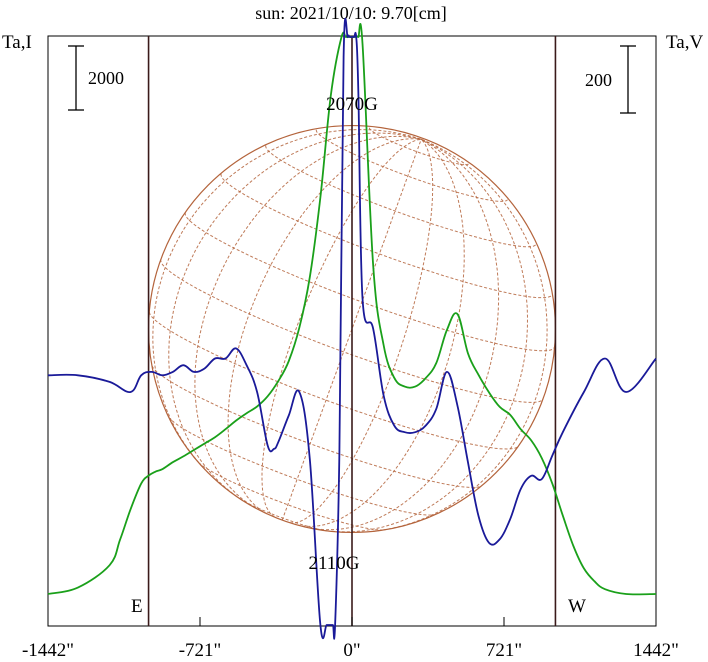 The height and width of the screenshot is (662, 708). Describe the element at coordinates (598, 80) in the screenshot. I see `scale-bar-right-label: 200` at that location.